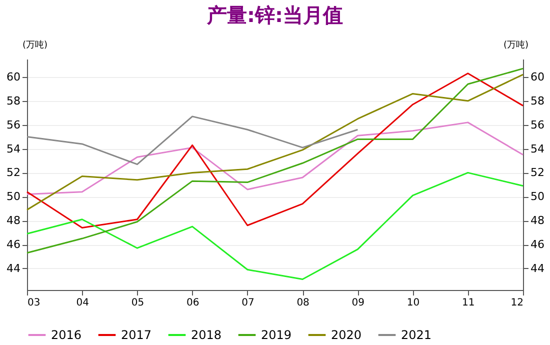  Describe the element at coordinates (13, 101) in the screenshot. I see `y-tick-label: 58` at that location.